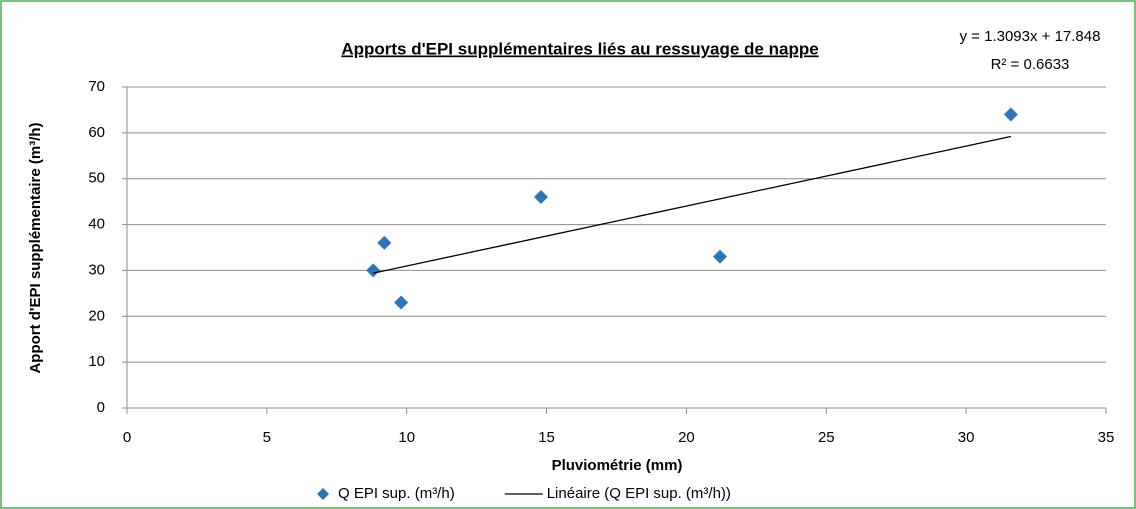 The height and width of the screenshot is (509, 1136). Describe the element at coordinates (639, 493) in the screenshot. I see `legend-label: Linéaire (Q EPI sup. (m³/h))` at that location.